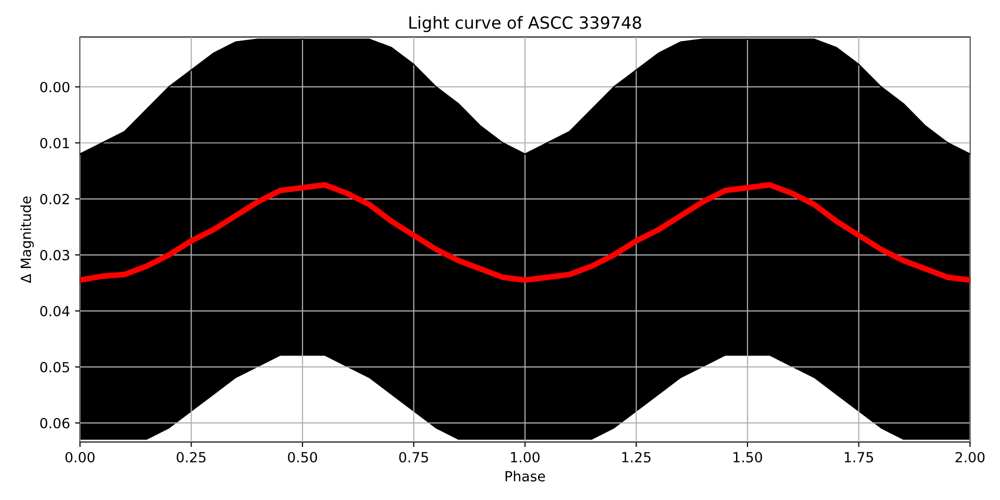 This screenshot has width=1000, height=500. What do you see at coordinates (303, 457) in the screenshot?
I see `x-tick-label: 0.50` at bounding box center [303, 457].